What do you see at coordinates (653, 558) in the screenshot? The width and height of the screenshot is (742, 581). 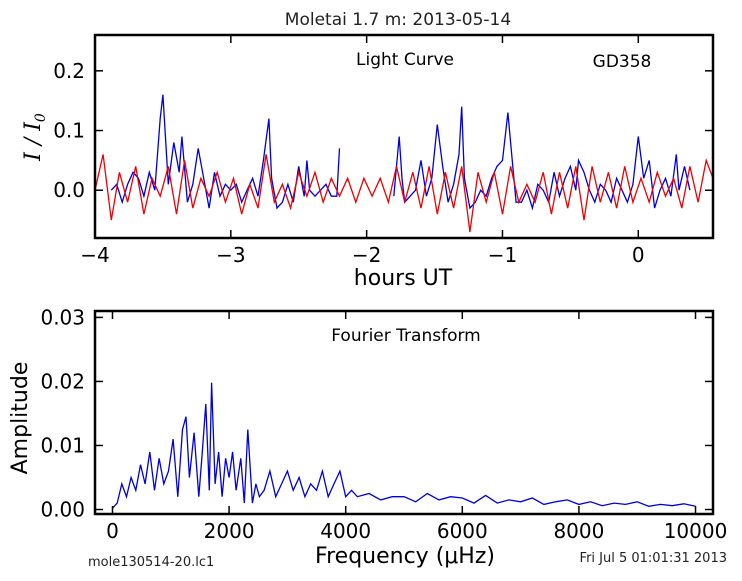 I see `footer-timestamp: Fri Jul 5 01:01:31 2013` at bounding box center [653, 558].